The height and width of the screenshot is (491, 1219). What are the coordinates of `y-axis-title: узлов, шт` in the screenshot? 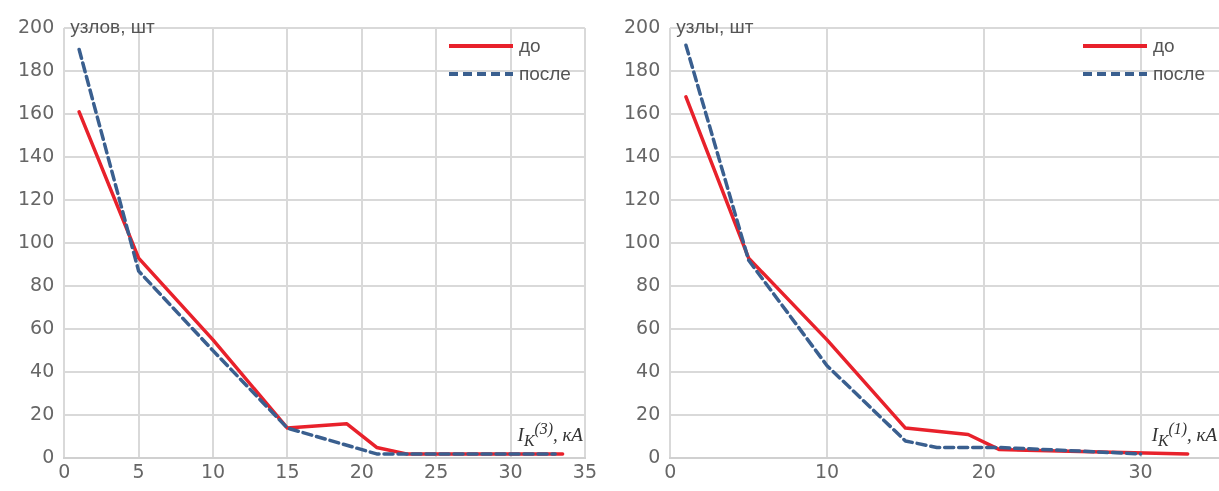 It's located at (112, 27).